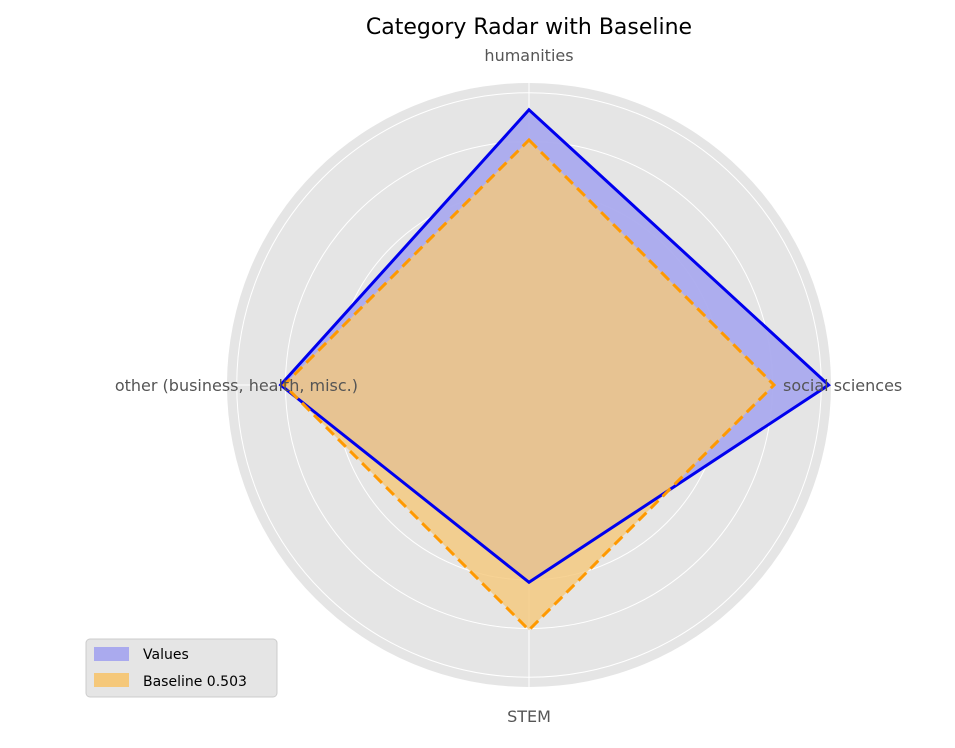  Describe the element at coordinates (111, 680) in the screenshot. I see `legend-swatch-baseline` at that location.